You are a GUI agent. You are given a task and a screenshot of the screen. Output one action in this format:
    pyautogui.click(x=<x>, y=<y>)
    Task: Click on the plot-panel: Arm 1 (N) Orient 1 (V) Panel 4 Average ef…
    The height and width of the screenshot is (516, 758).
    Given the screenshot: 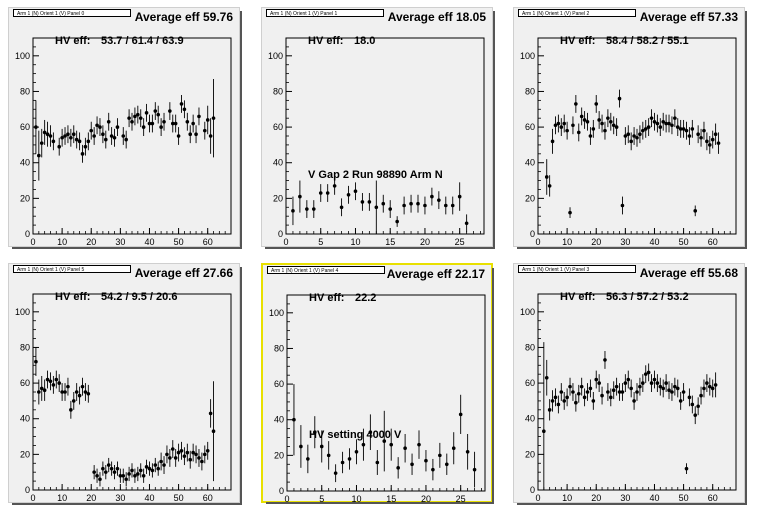 What is the action you would take?
    pyautogui.click(x=377, y=383)
    